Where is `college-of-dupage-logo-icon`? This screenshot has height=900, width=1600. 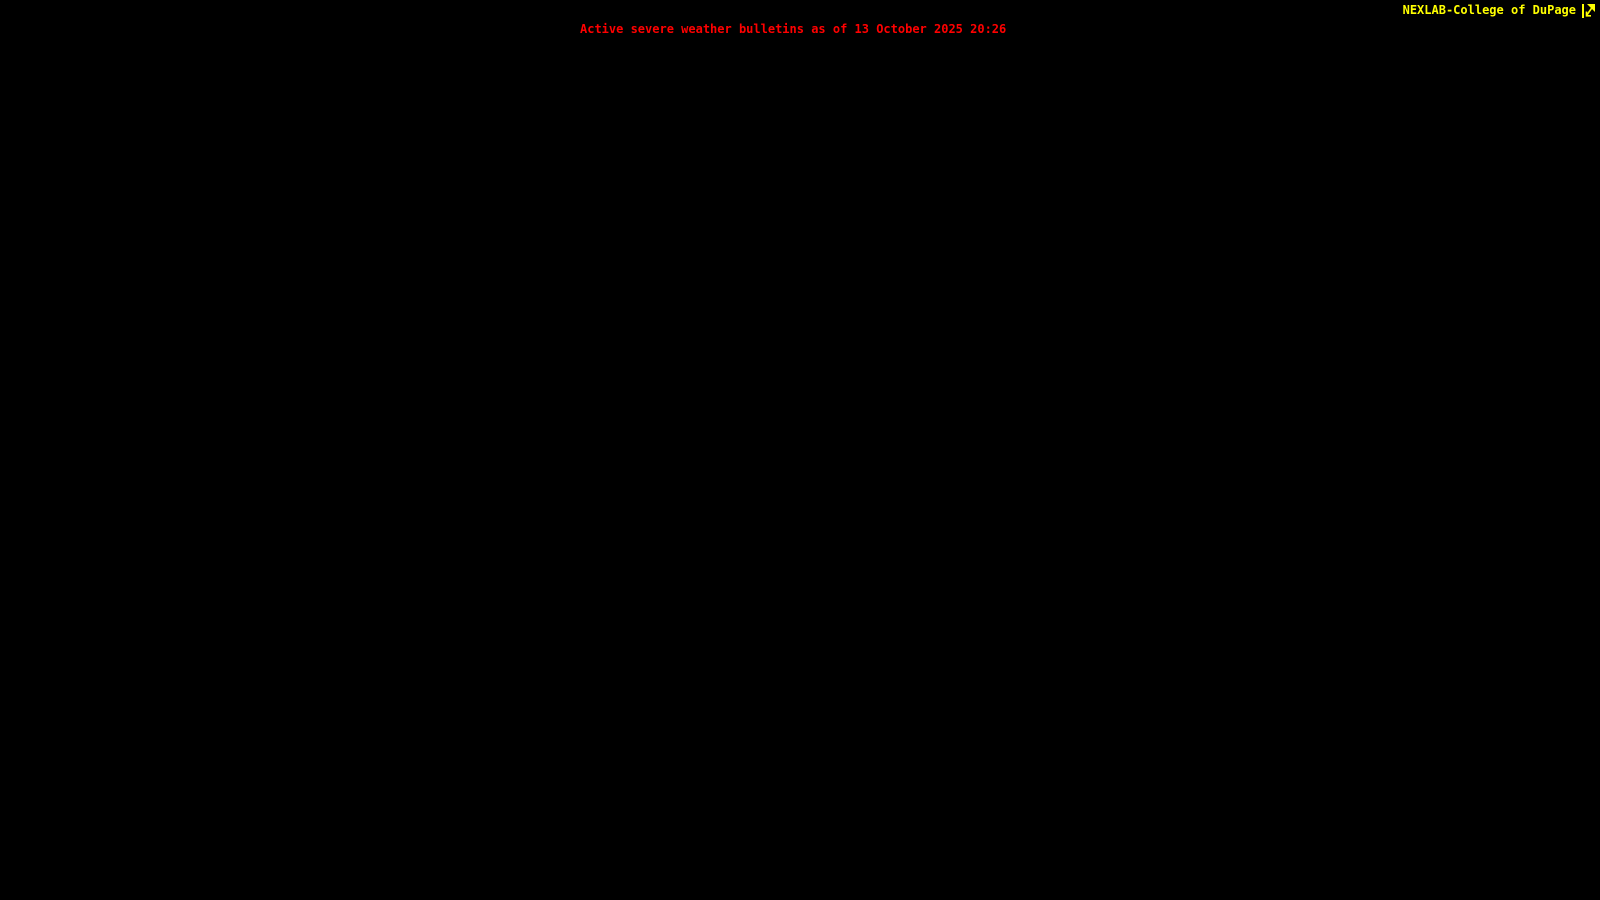 college-of-dupage-logo-icon is located at coordinates (1588, 11).